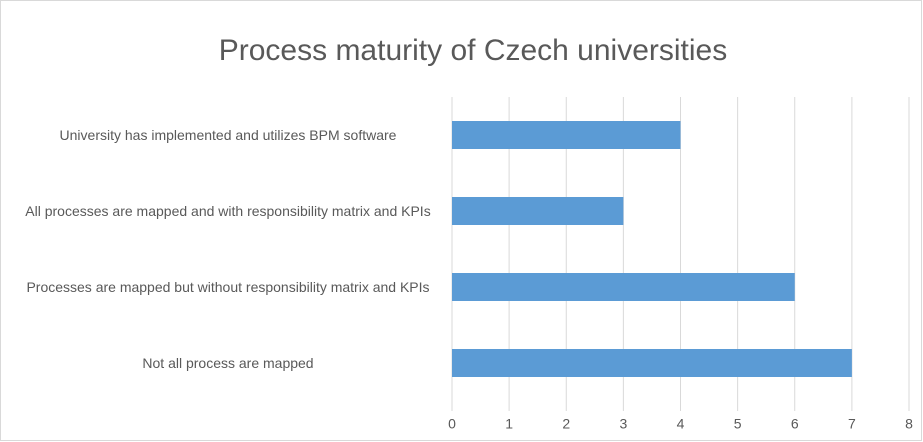  Describe the element at coordinates (473, 50) in the screenshot. I see `chart-title: Process maturity of Czech universities` at that location.